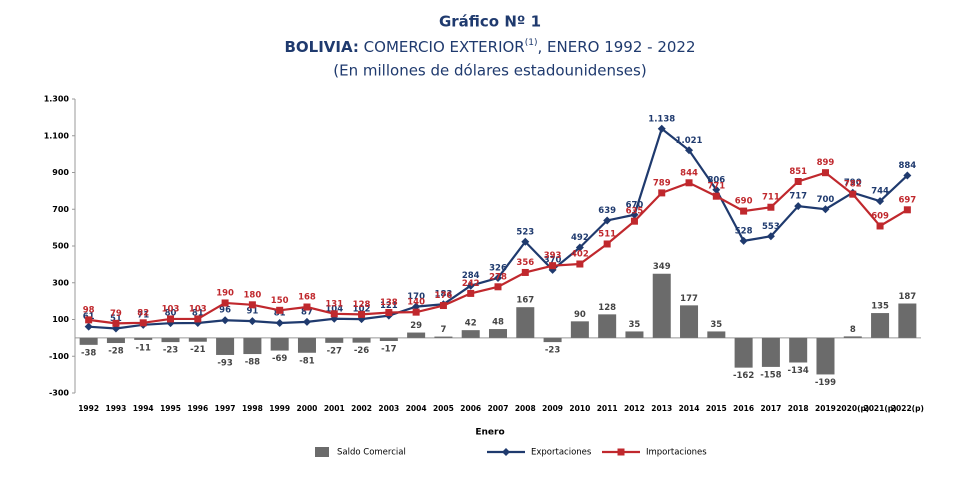 The width and height of the screenshot is (980, 482). I want to click on data-label: -38, so click(88, 353).